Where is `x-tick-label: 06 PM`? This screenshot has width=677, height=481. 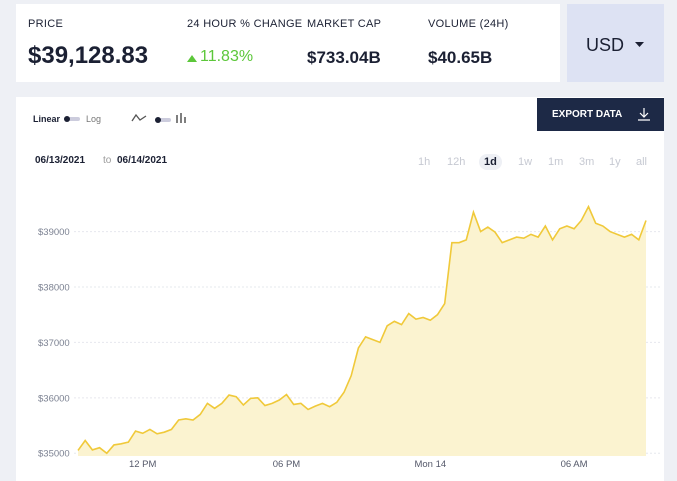
x-tick-label: 06 PM is located at coordinates (287, 464).